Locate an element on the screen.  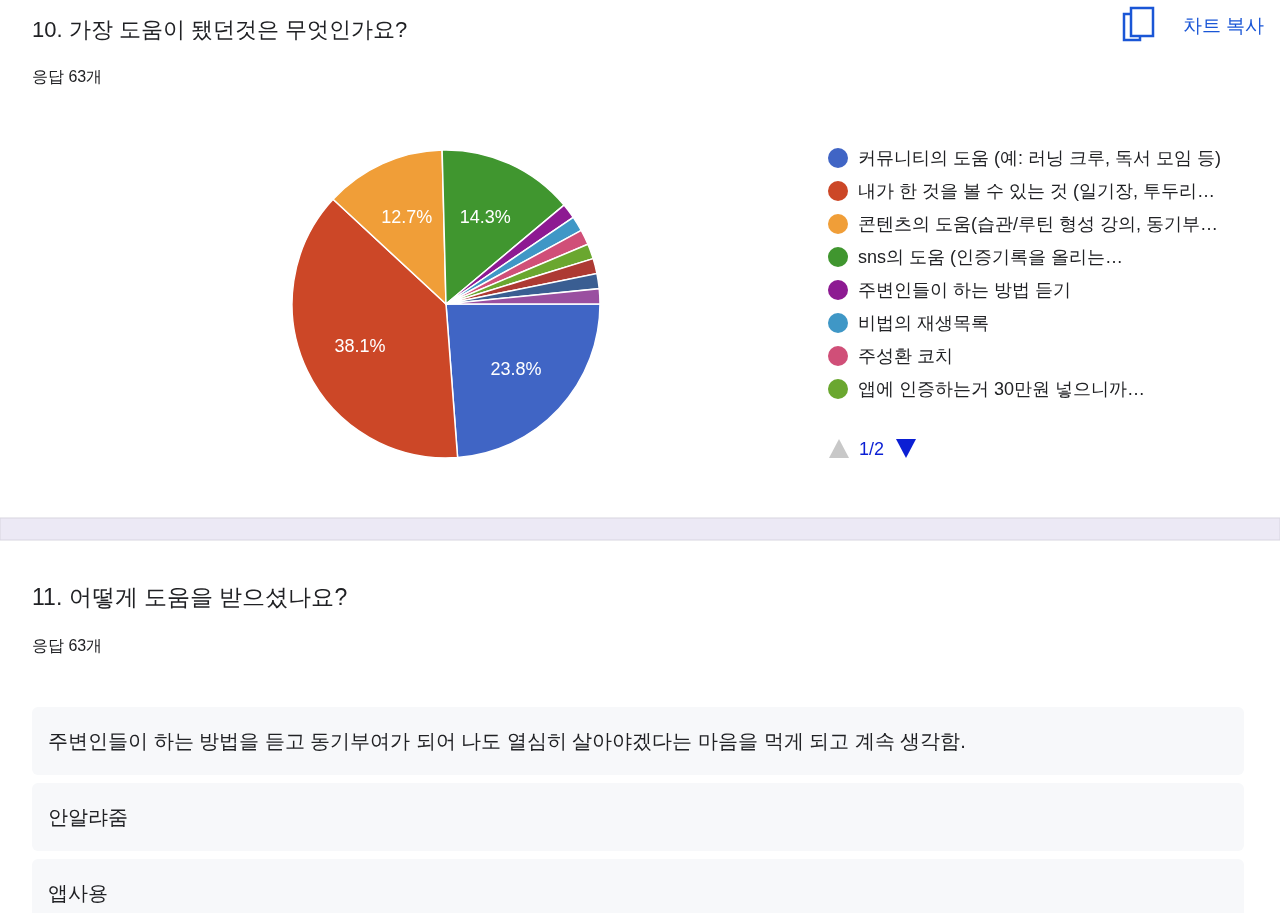
legend-label: 커뮤니티의 도움 (예: 러닝 크루, 독서 모임 등) is located at coordinates (1039, 158).